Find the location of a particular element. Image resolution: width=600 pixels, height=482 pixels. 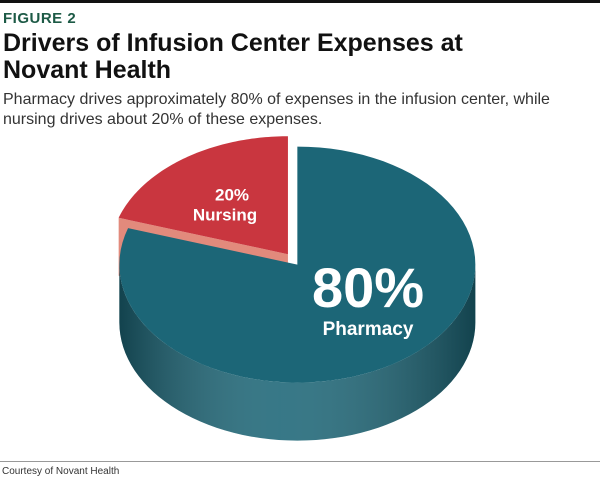

category-label: Pharmacy is located at coordinates (368, 329).